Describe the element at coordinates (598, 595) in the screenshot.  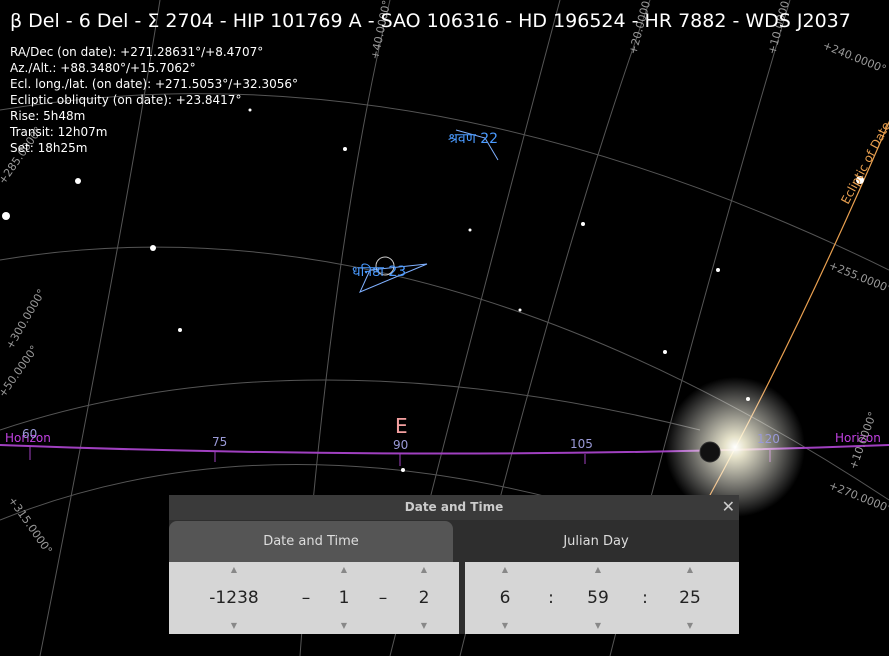
I see `minute-spinbox: 59` at that location.